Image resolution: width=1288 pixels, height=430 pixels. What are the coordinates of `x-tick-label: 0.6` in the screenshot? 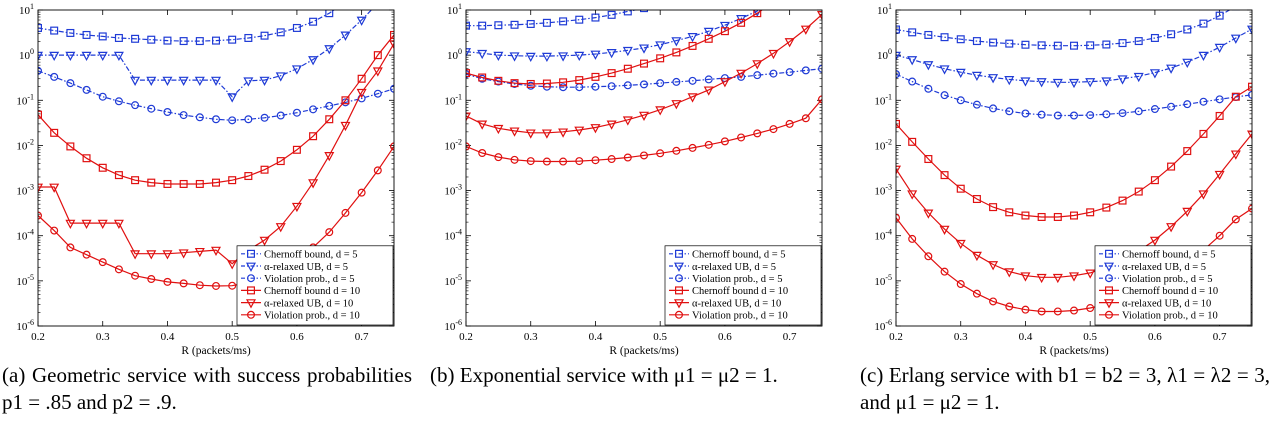 It's located at (297, 337).